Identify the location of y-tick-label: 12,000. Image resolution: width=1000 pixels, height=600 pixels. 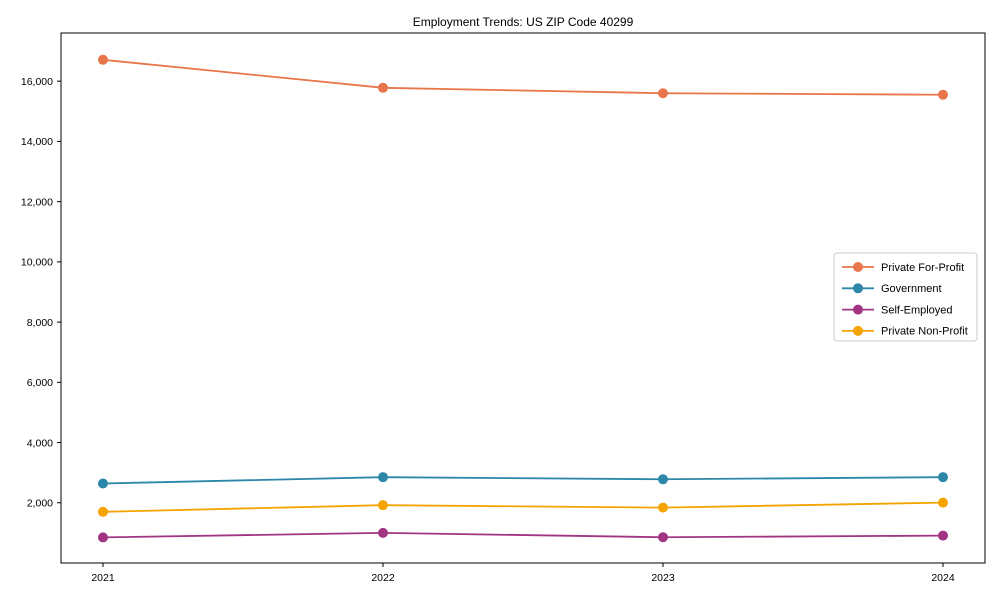
(37, 202).